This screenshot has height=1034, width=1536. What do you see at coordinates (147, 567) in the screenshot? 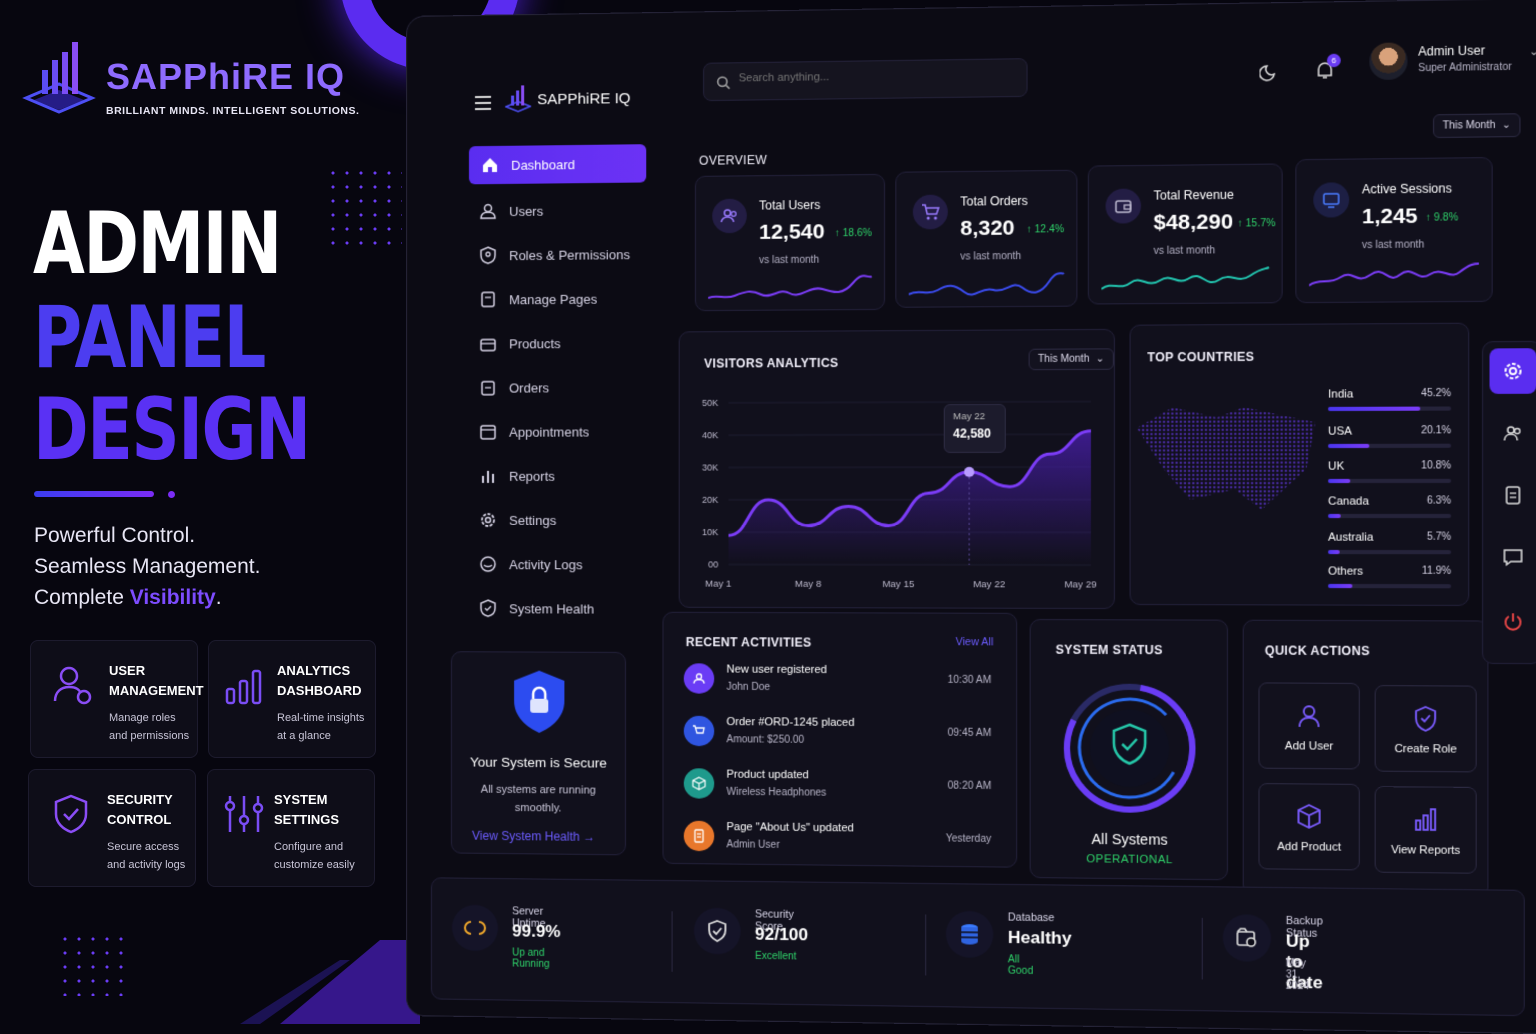
I see `tagline-2: Seamless Management.` at bounding box center [147, 567].